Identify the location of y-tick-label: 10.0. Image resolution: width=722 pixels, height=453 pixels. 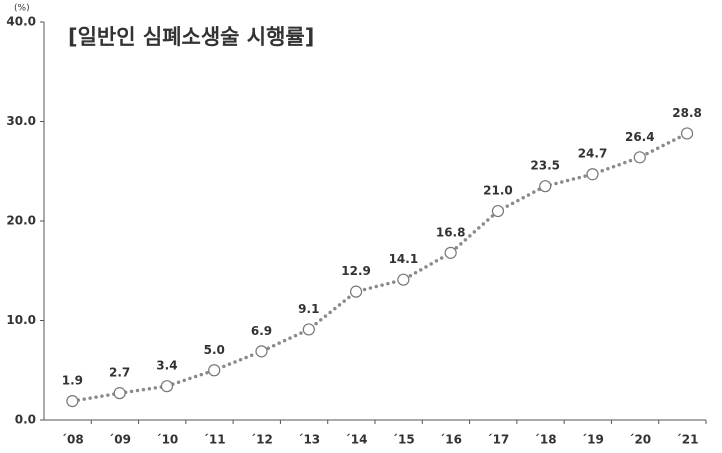
(21, 320).